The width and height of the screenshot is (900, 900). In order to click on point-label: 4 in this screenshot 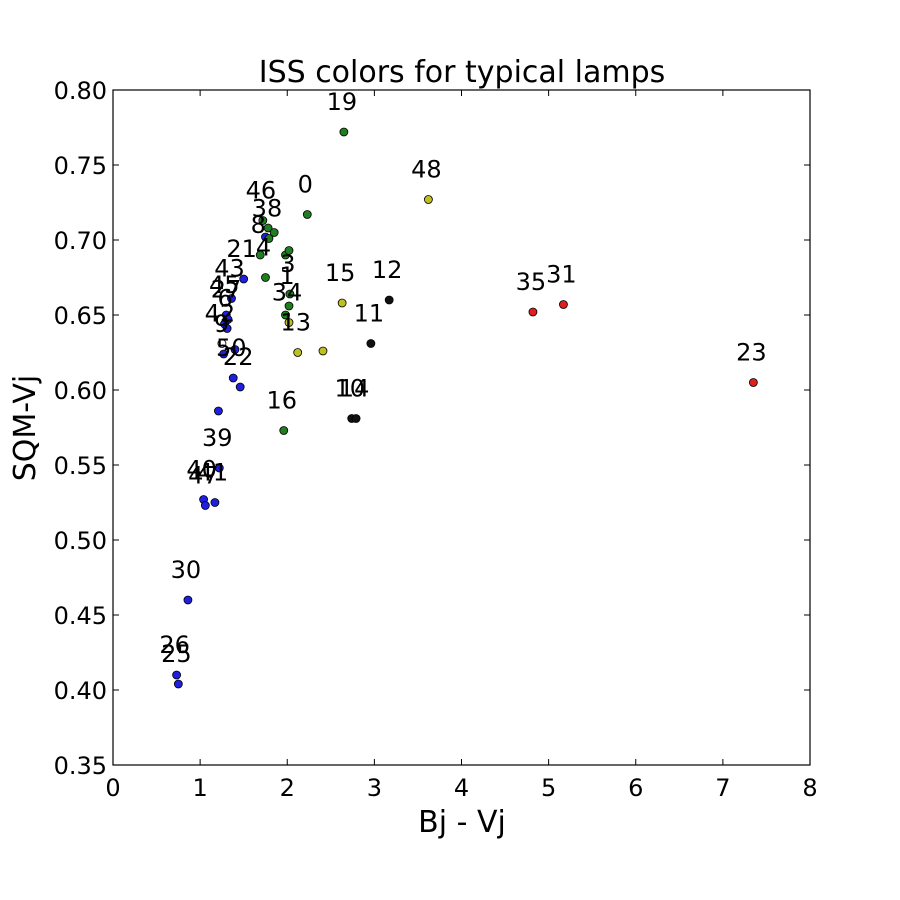, I will do `click(263, 248)`.